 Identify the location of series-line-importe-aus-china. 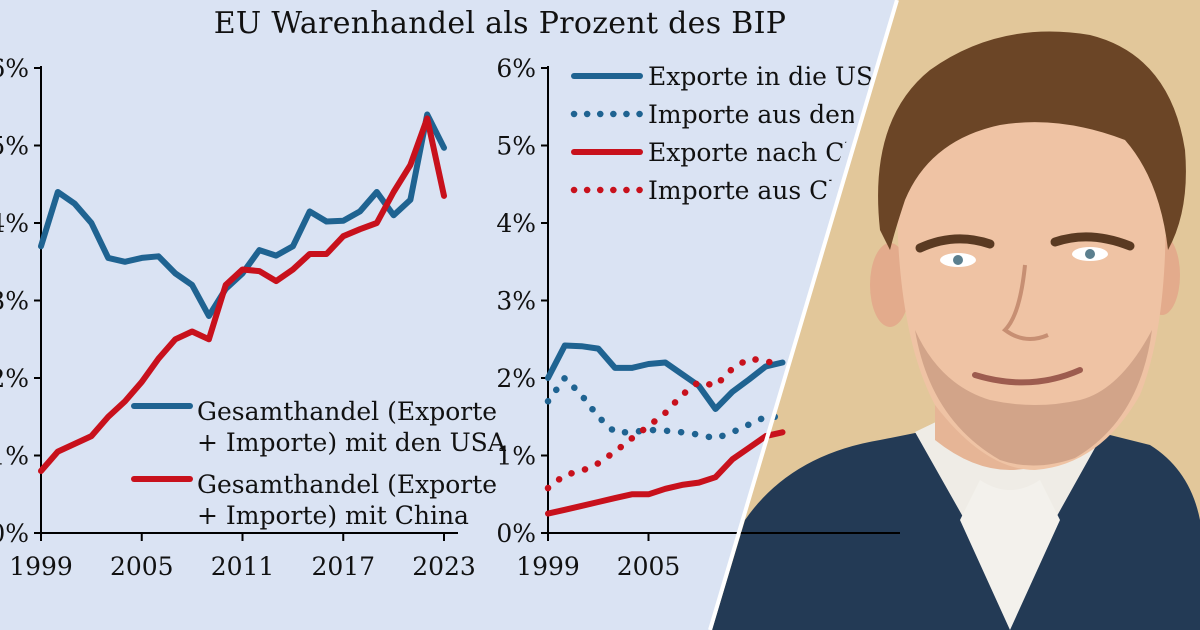
(665, 423).